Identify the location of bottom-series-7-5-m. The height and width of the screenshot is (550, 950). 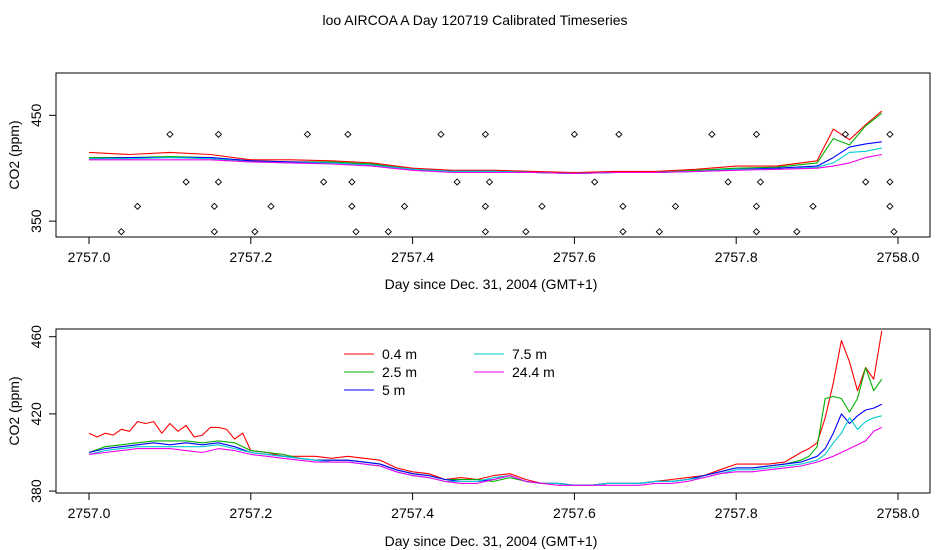
(485, 450).